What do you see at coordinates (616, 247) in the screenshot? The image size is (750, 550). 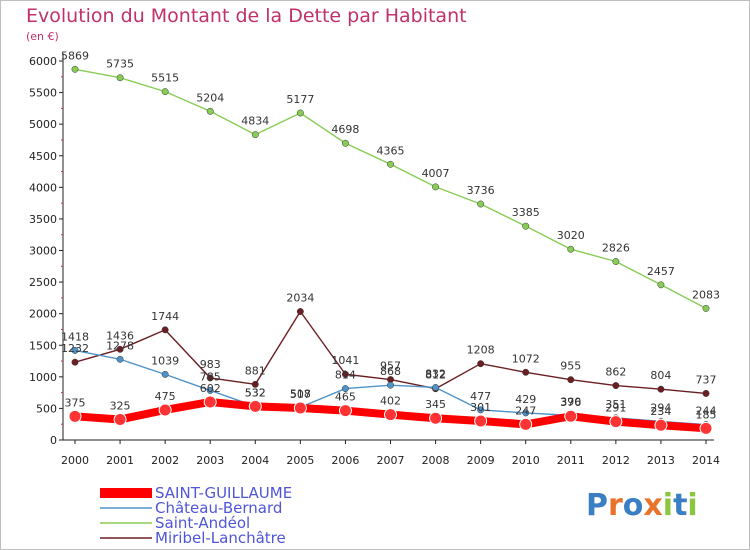 I see `data-label: 2826` at bounding box center [616, 247].